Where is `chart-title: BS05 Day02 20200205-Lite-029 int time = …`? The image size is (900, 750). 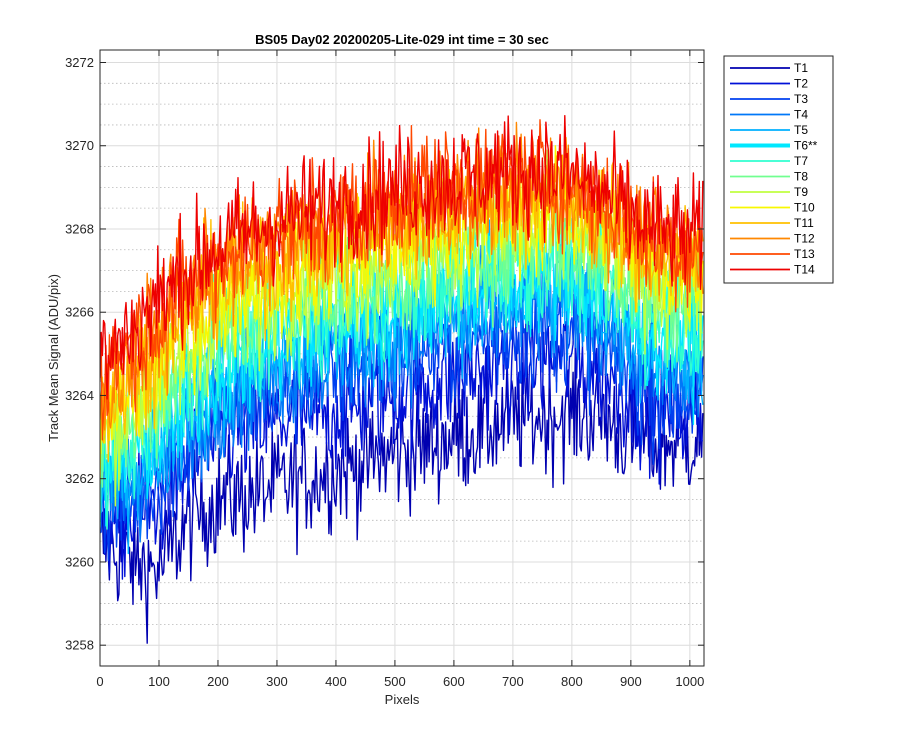 chart-title: BS05 Day02 20200205-Lite-029 int time = … is located at coordinates (402, 39).